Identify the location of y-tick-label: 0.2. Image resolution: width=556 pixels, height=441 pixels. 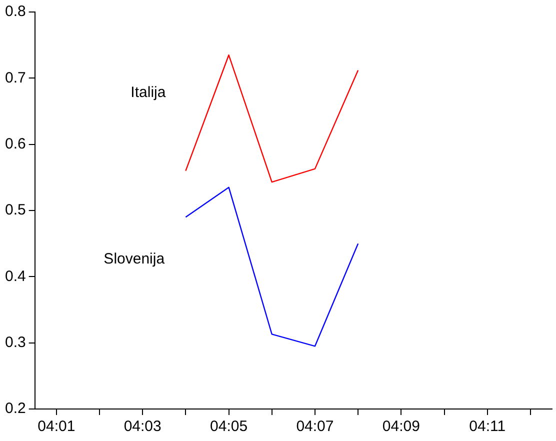
(15, 409).